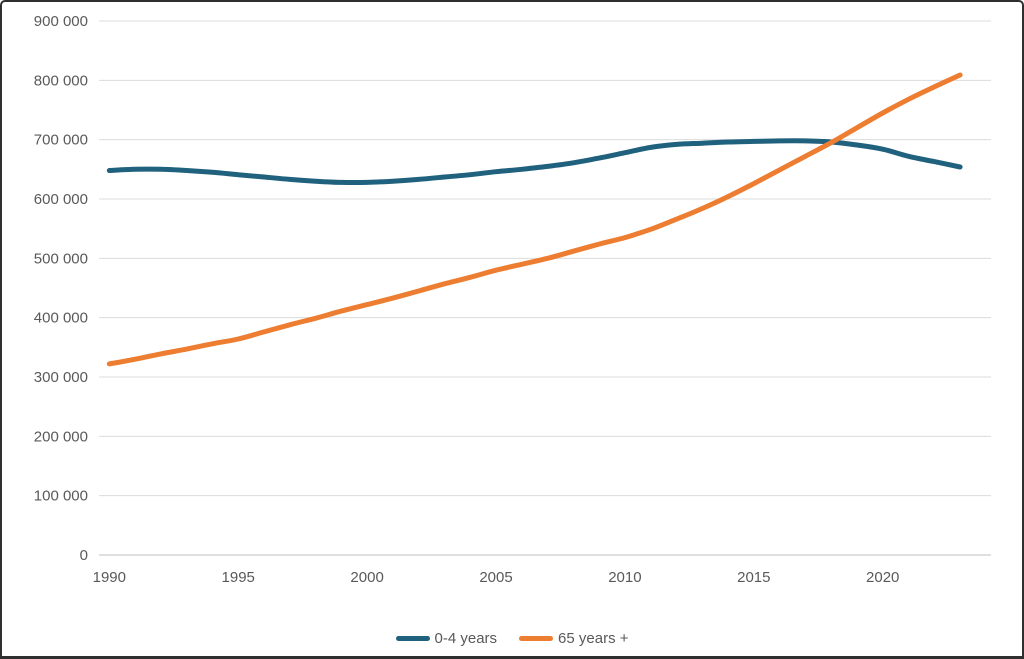 The width and height of the screenshot is (1024, 659). What do you see at coordinates (238, 577) in the screenshot?
I see `x-axis-tick-label: 1995` at bounding box center [238, 577].